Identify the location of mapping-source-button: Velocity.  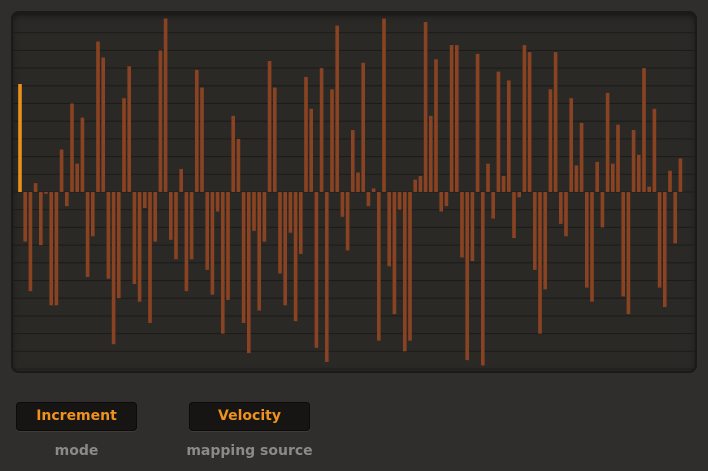
(249, 416).